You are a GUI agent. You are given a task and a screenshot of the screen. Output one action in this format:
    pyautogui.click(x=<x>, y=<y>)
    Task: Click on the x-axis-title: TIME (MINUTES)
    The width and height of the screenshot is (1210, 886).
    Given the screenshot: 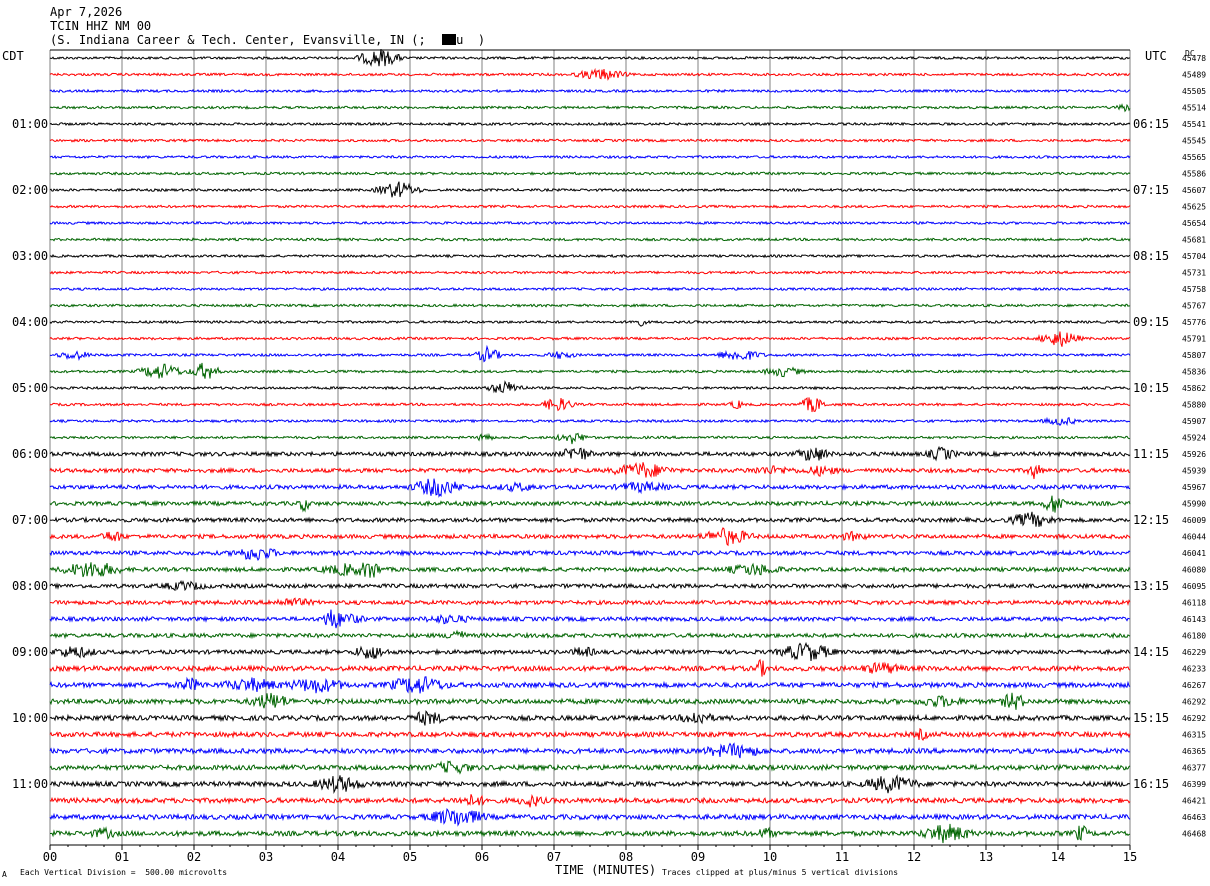 What is the action you would take?
    pyautogui.click(x=606, y=870)
    